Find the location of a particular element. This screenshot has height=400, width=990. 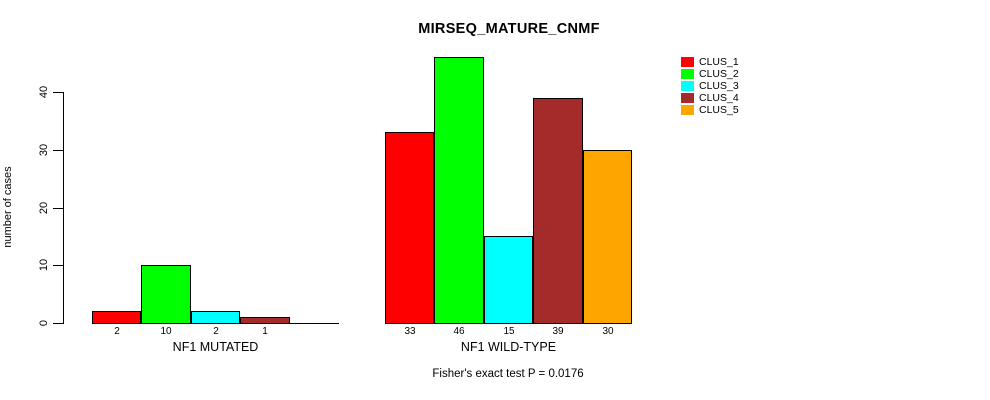

y-tick-label-30: 30 is located at coordinates (44, 150).